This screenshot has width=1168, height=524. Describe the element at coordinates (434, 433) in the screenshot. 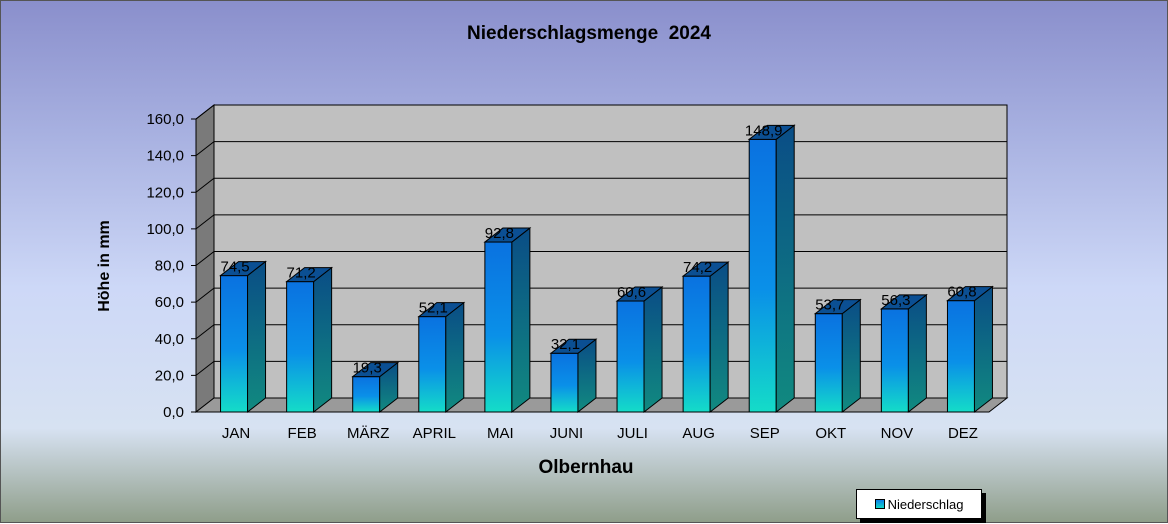

I see `x-tick-label: APRIL` at that location.